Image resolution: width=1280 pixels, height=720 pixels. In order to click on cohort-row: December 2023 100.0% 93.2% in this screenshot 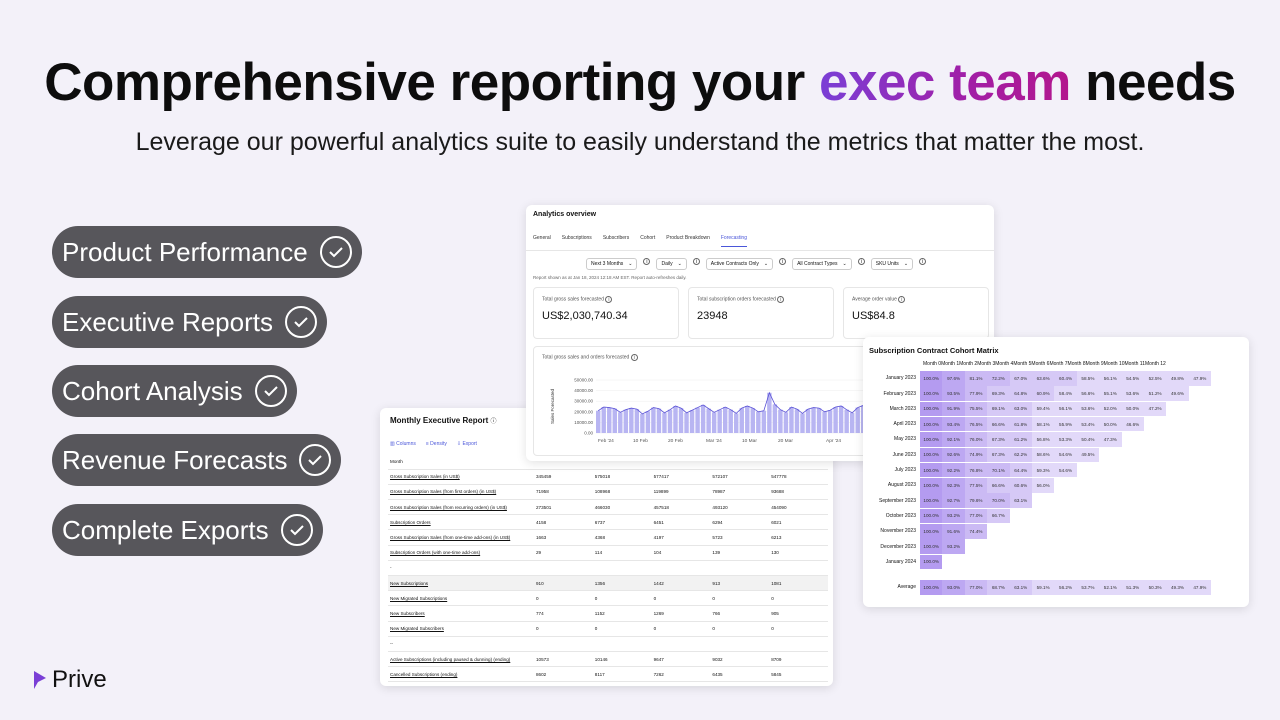, I will do `click(914, 546)`.